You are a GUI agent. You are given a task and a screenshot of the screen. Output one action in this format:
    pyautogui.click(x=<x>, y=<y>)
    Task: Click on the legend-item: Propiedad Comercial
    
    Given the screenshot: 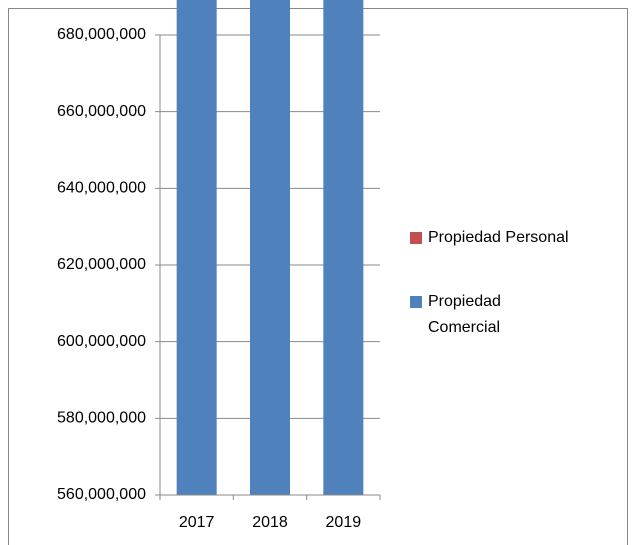 What is the action you would take?
    pyautogui.click(x=469, y=315)
    